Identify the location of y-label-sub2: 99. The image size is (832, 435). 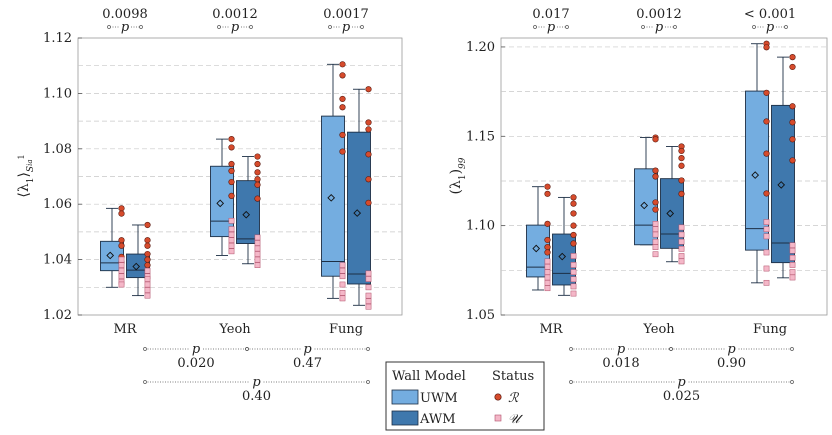
(463, 163).